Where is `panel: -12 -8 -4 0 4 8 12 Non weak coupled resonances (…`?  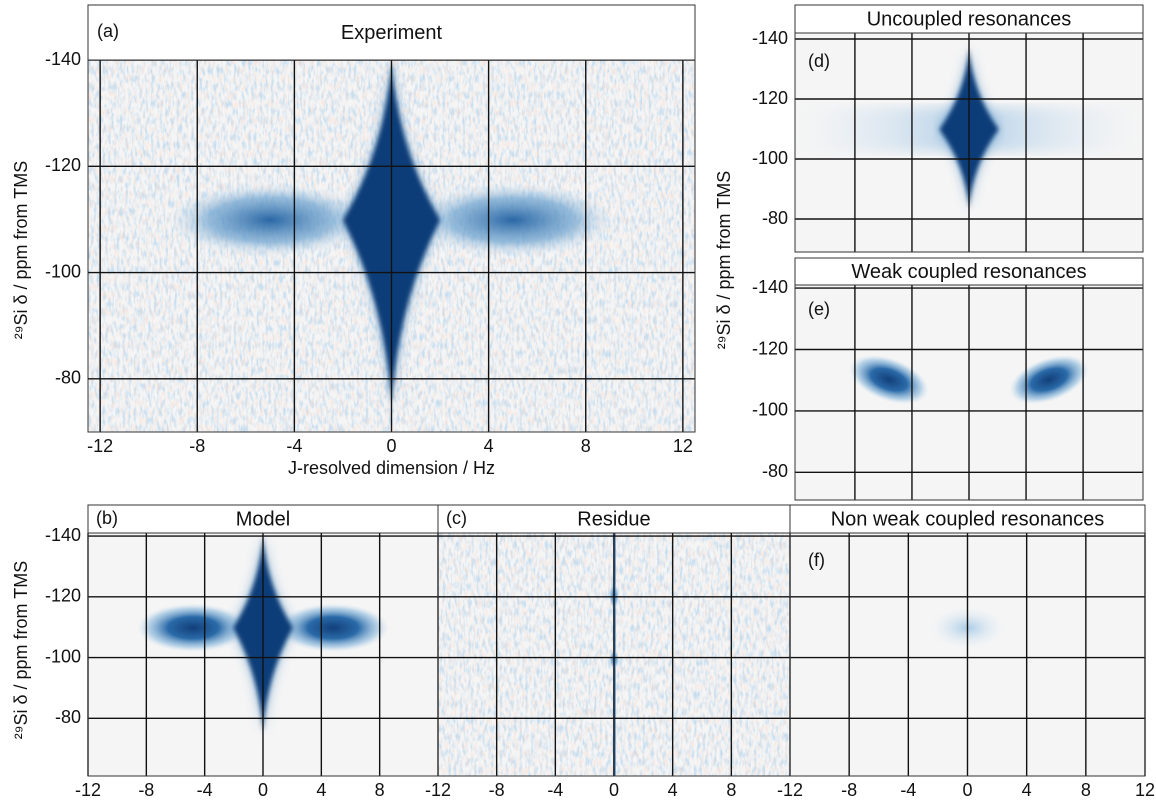 panel: -12 -8 -4 0 4 8 12 Non weak coupled resonances (… is located at coordinates (966, 654).